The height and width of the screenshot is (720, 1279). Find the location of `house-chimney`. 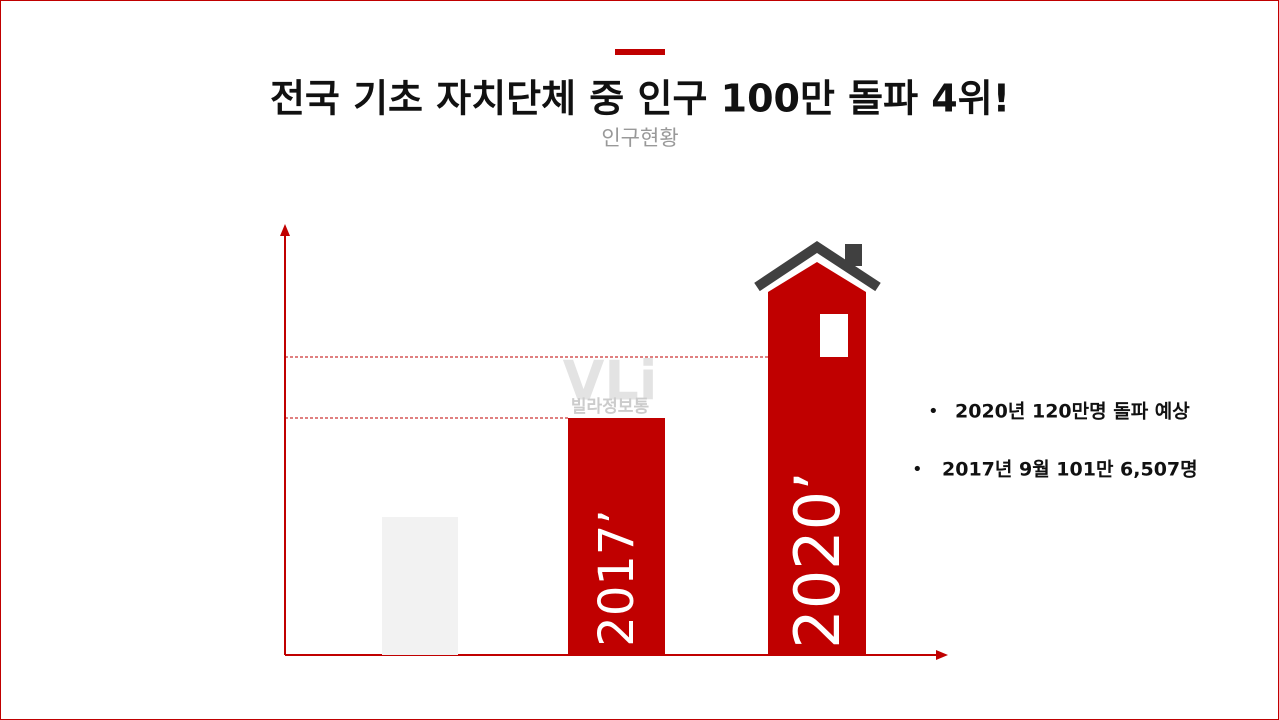

house-chimney is located at coordinates (853, 255).